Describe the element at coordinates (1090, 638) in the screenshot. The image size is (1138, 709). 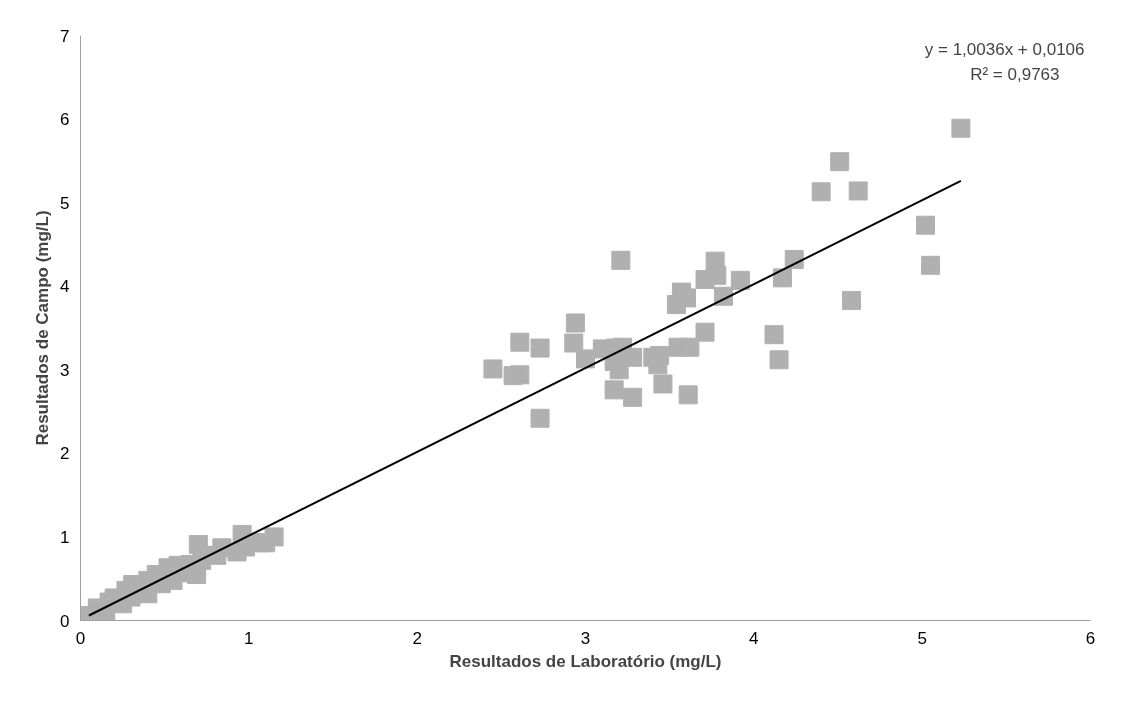
I see `x-tick-label: 6` at that location.